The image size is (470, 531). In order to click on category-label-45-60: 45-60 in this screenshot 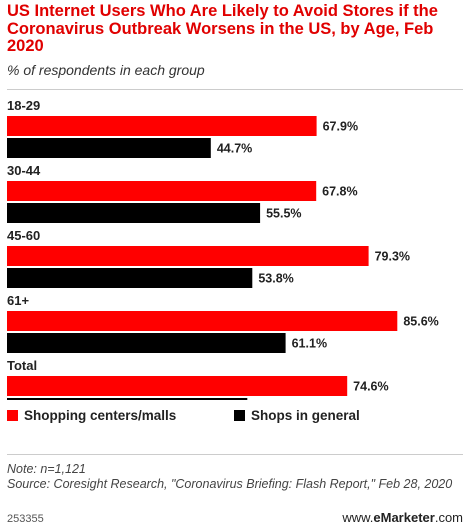, I will do `click(23, 235)`.